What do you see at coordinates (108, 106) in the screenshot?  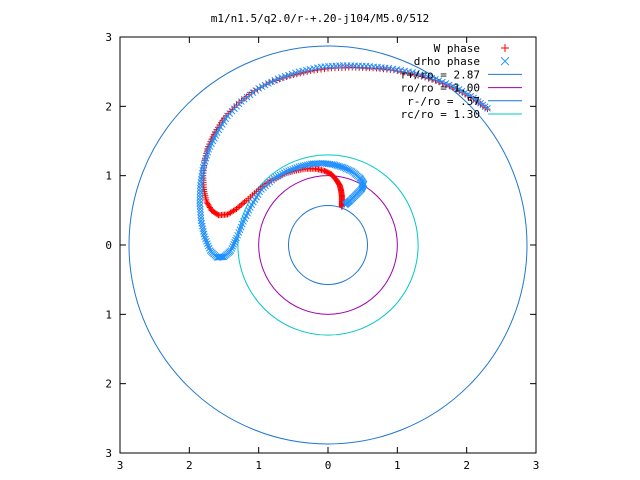 I see `y-tick-label: 2` at bounding box center [108, 106].